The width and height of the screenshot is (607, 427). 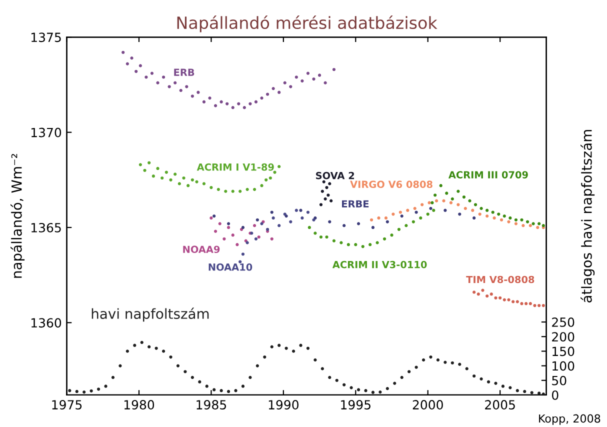 What do you see at coordinates (569, 419) in the screenshot?
I see `text: Kopp, 2008` at bounding box center [569, 419].